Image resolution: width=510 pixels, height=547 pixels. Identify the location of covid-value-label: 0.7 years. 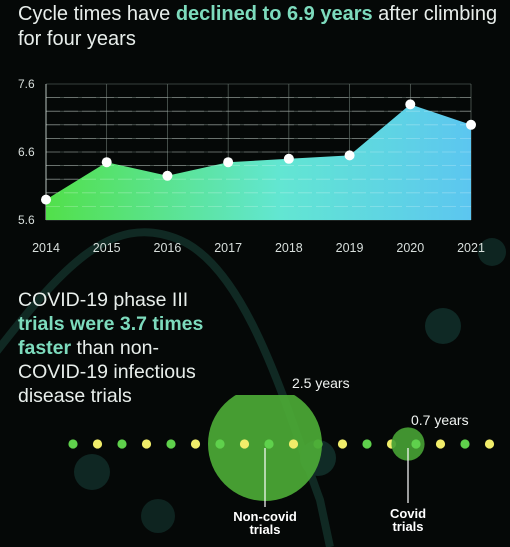
(440, 420).